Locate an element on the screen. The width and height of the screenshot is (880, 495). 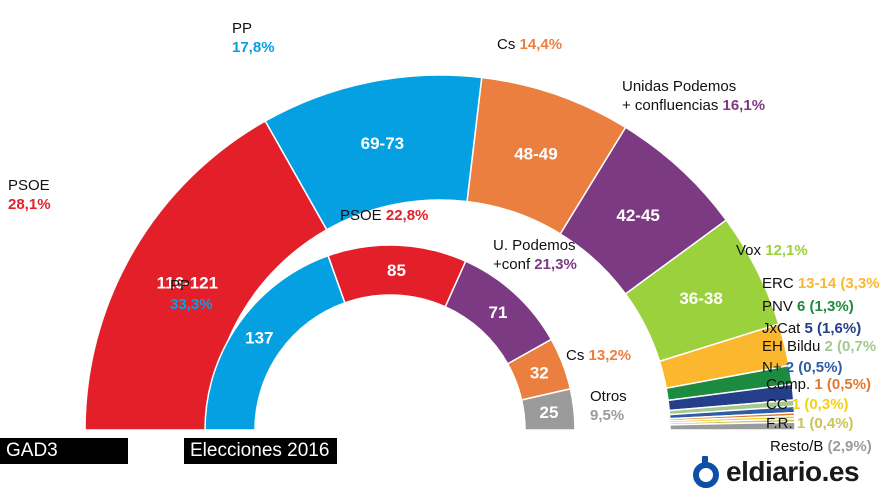
label-outer-erc: ERC 13-14 (3,3% is located at coordinates (821, 283).